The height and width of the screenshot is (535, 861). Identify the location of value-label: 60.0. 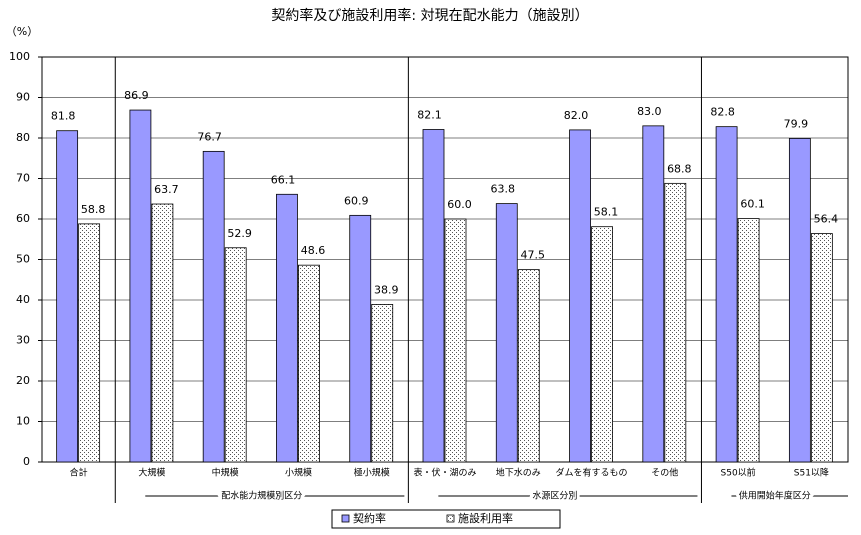
(459, 204).